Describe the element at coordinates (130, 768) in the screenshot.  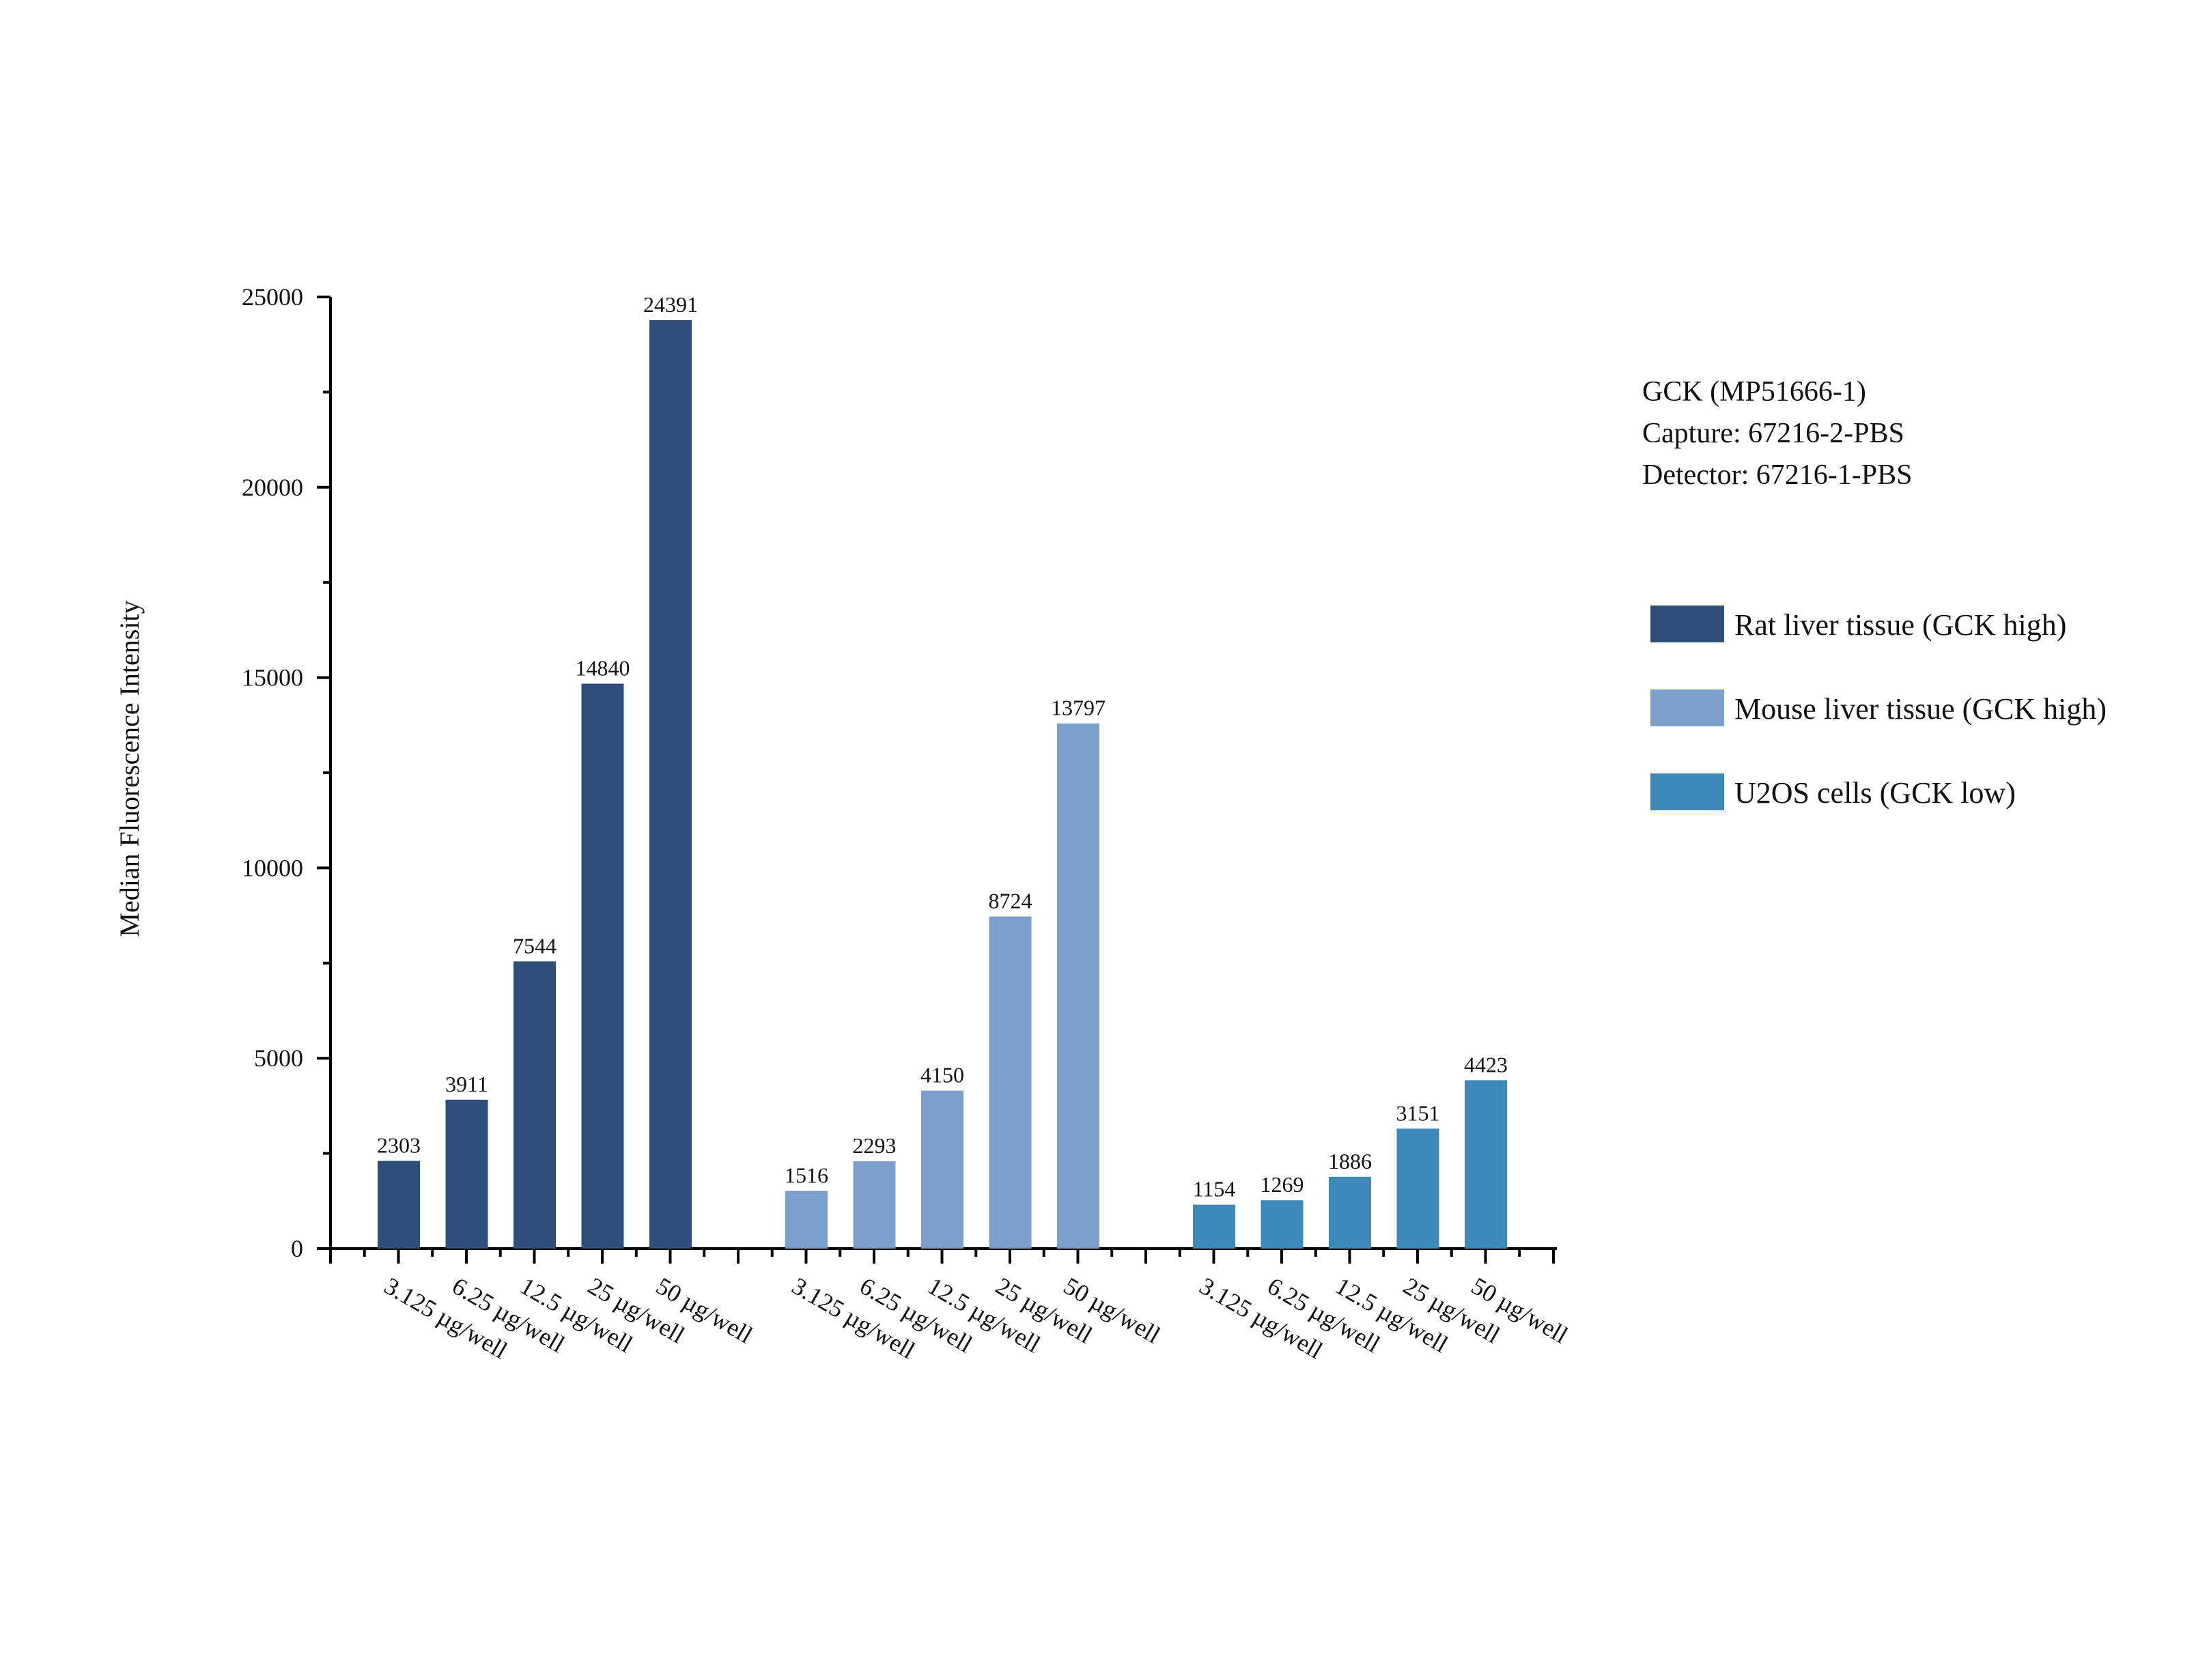
I see `y-axis-title: Median Fluorescence Intensity` at that location.